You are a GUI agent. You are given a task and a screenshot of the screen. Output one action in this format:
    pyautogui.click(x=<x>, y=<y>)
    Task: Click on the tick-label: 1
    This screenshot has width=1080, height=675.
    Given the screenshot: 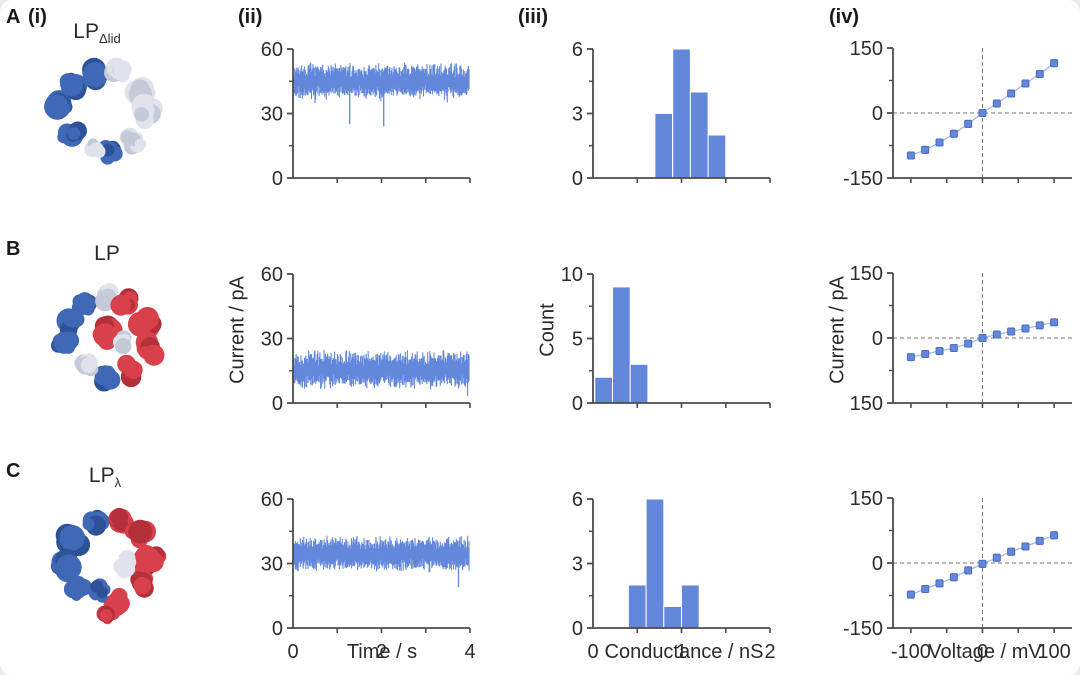 What is the action you would take?
    pyautogui.click(x=681, y=652)
    